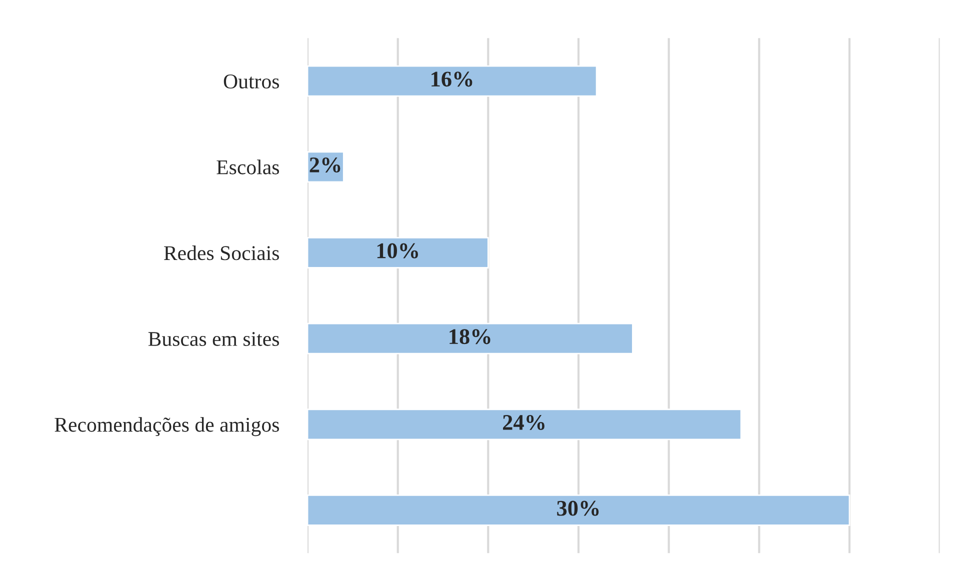 Image resolution: width=958 pixels, height=578 pixels. What do you see at coordinates (325, 165) in the screenshot?
I see `data-label: 2%` at bounding box center [325, 165].